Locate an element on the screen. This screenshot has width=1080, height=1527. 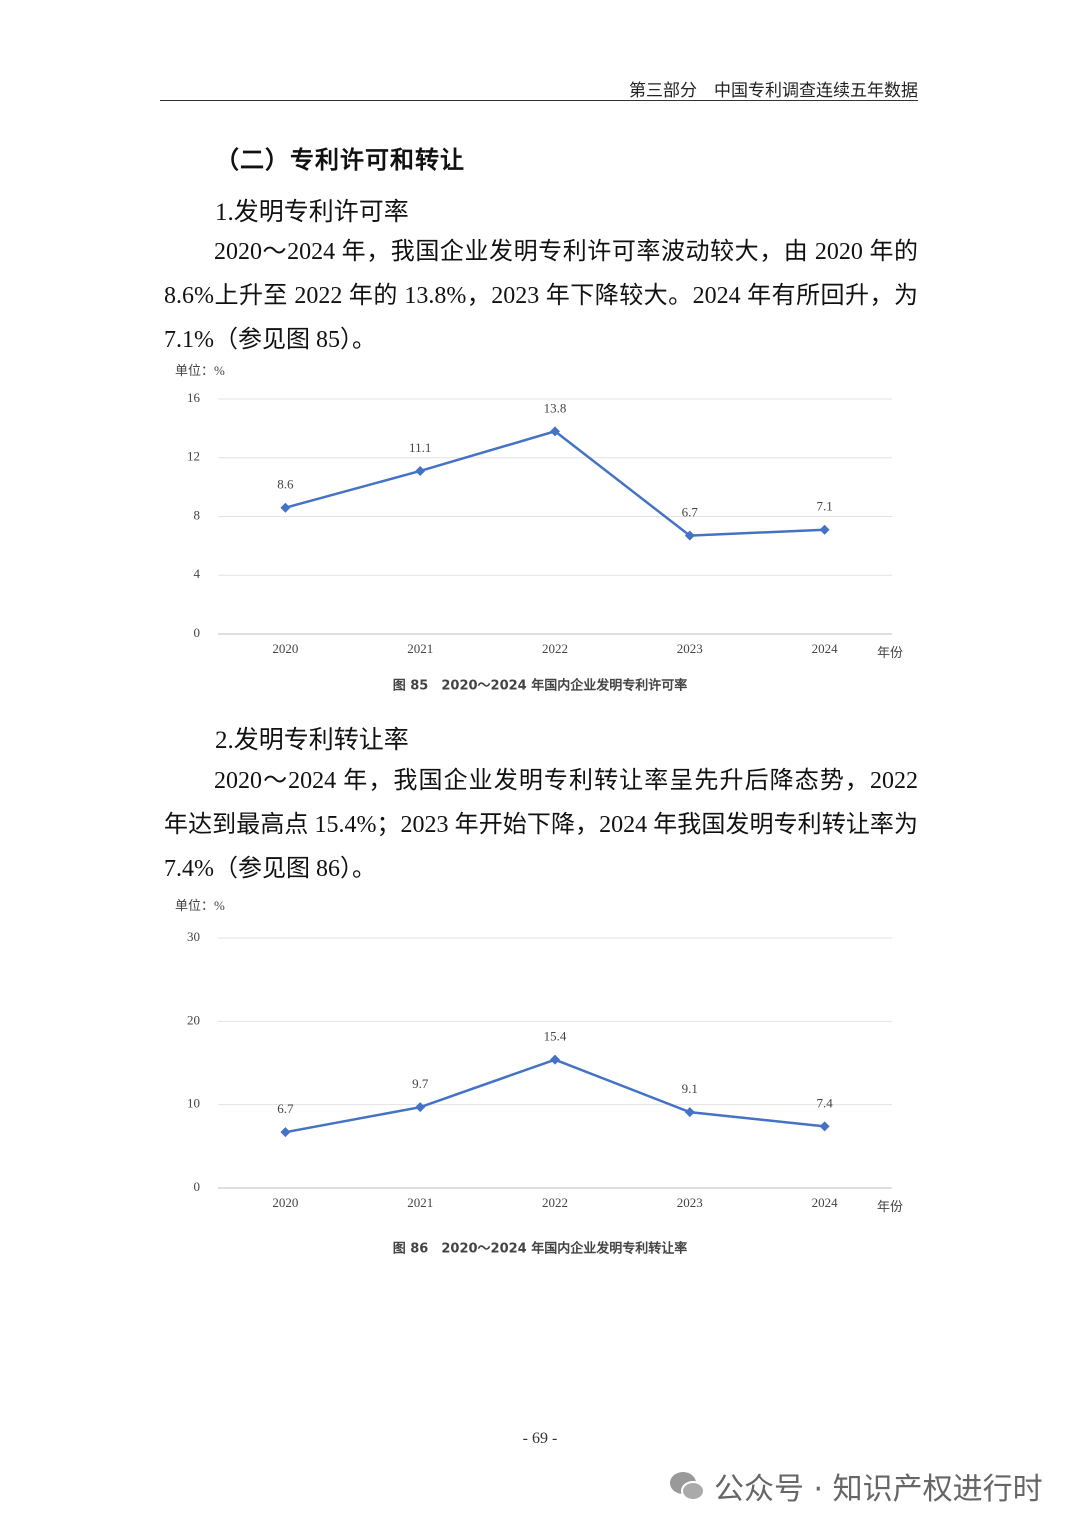
subsection-title: 2.发明专利转让率 is located at coordinates (312, 740).